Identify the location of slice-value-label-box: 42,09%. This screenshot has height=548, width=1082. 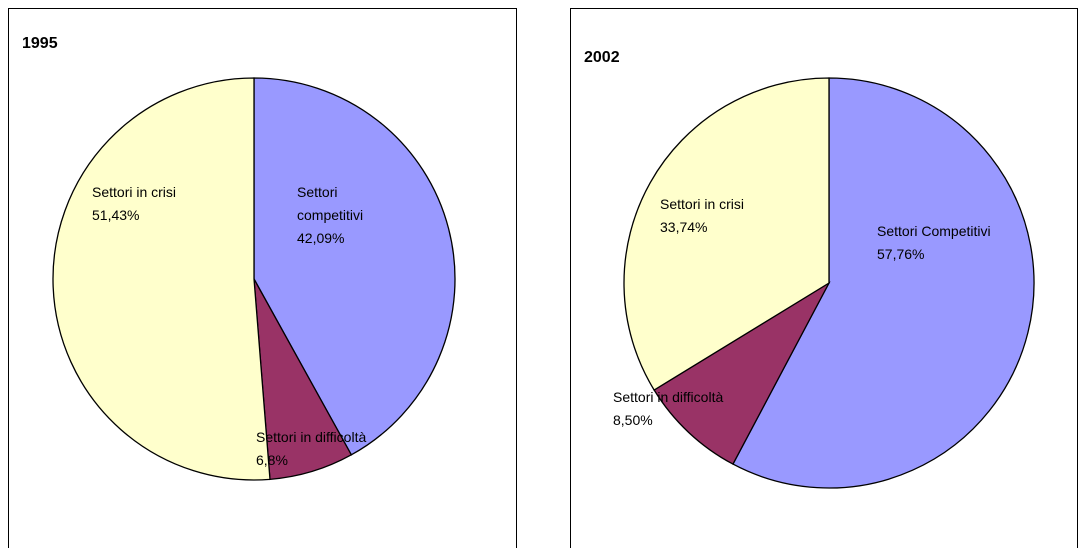
(321, 238).